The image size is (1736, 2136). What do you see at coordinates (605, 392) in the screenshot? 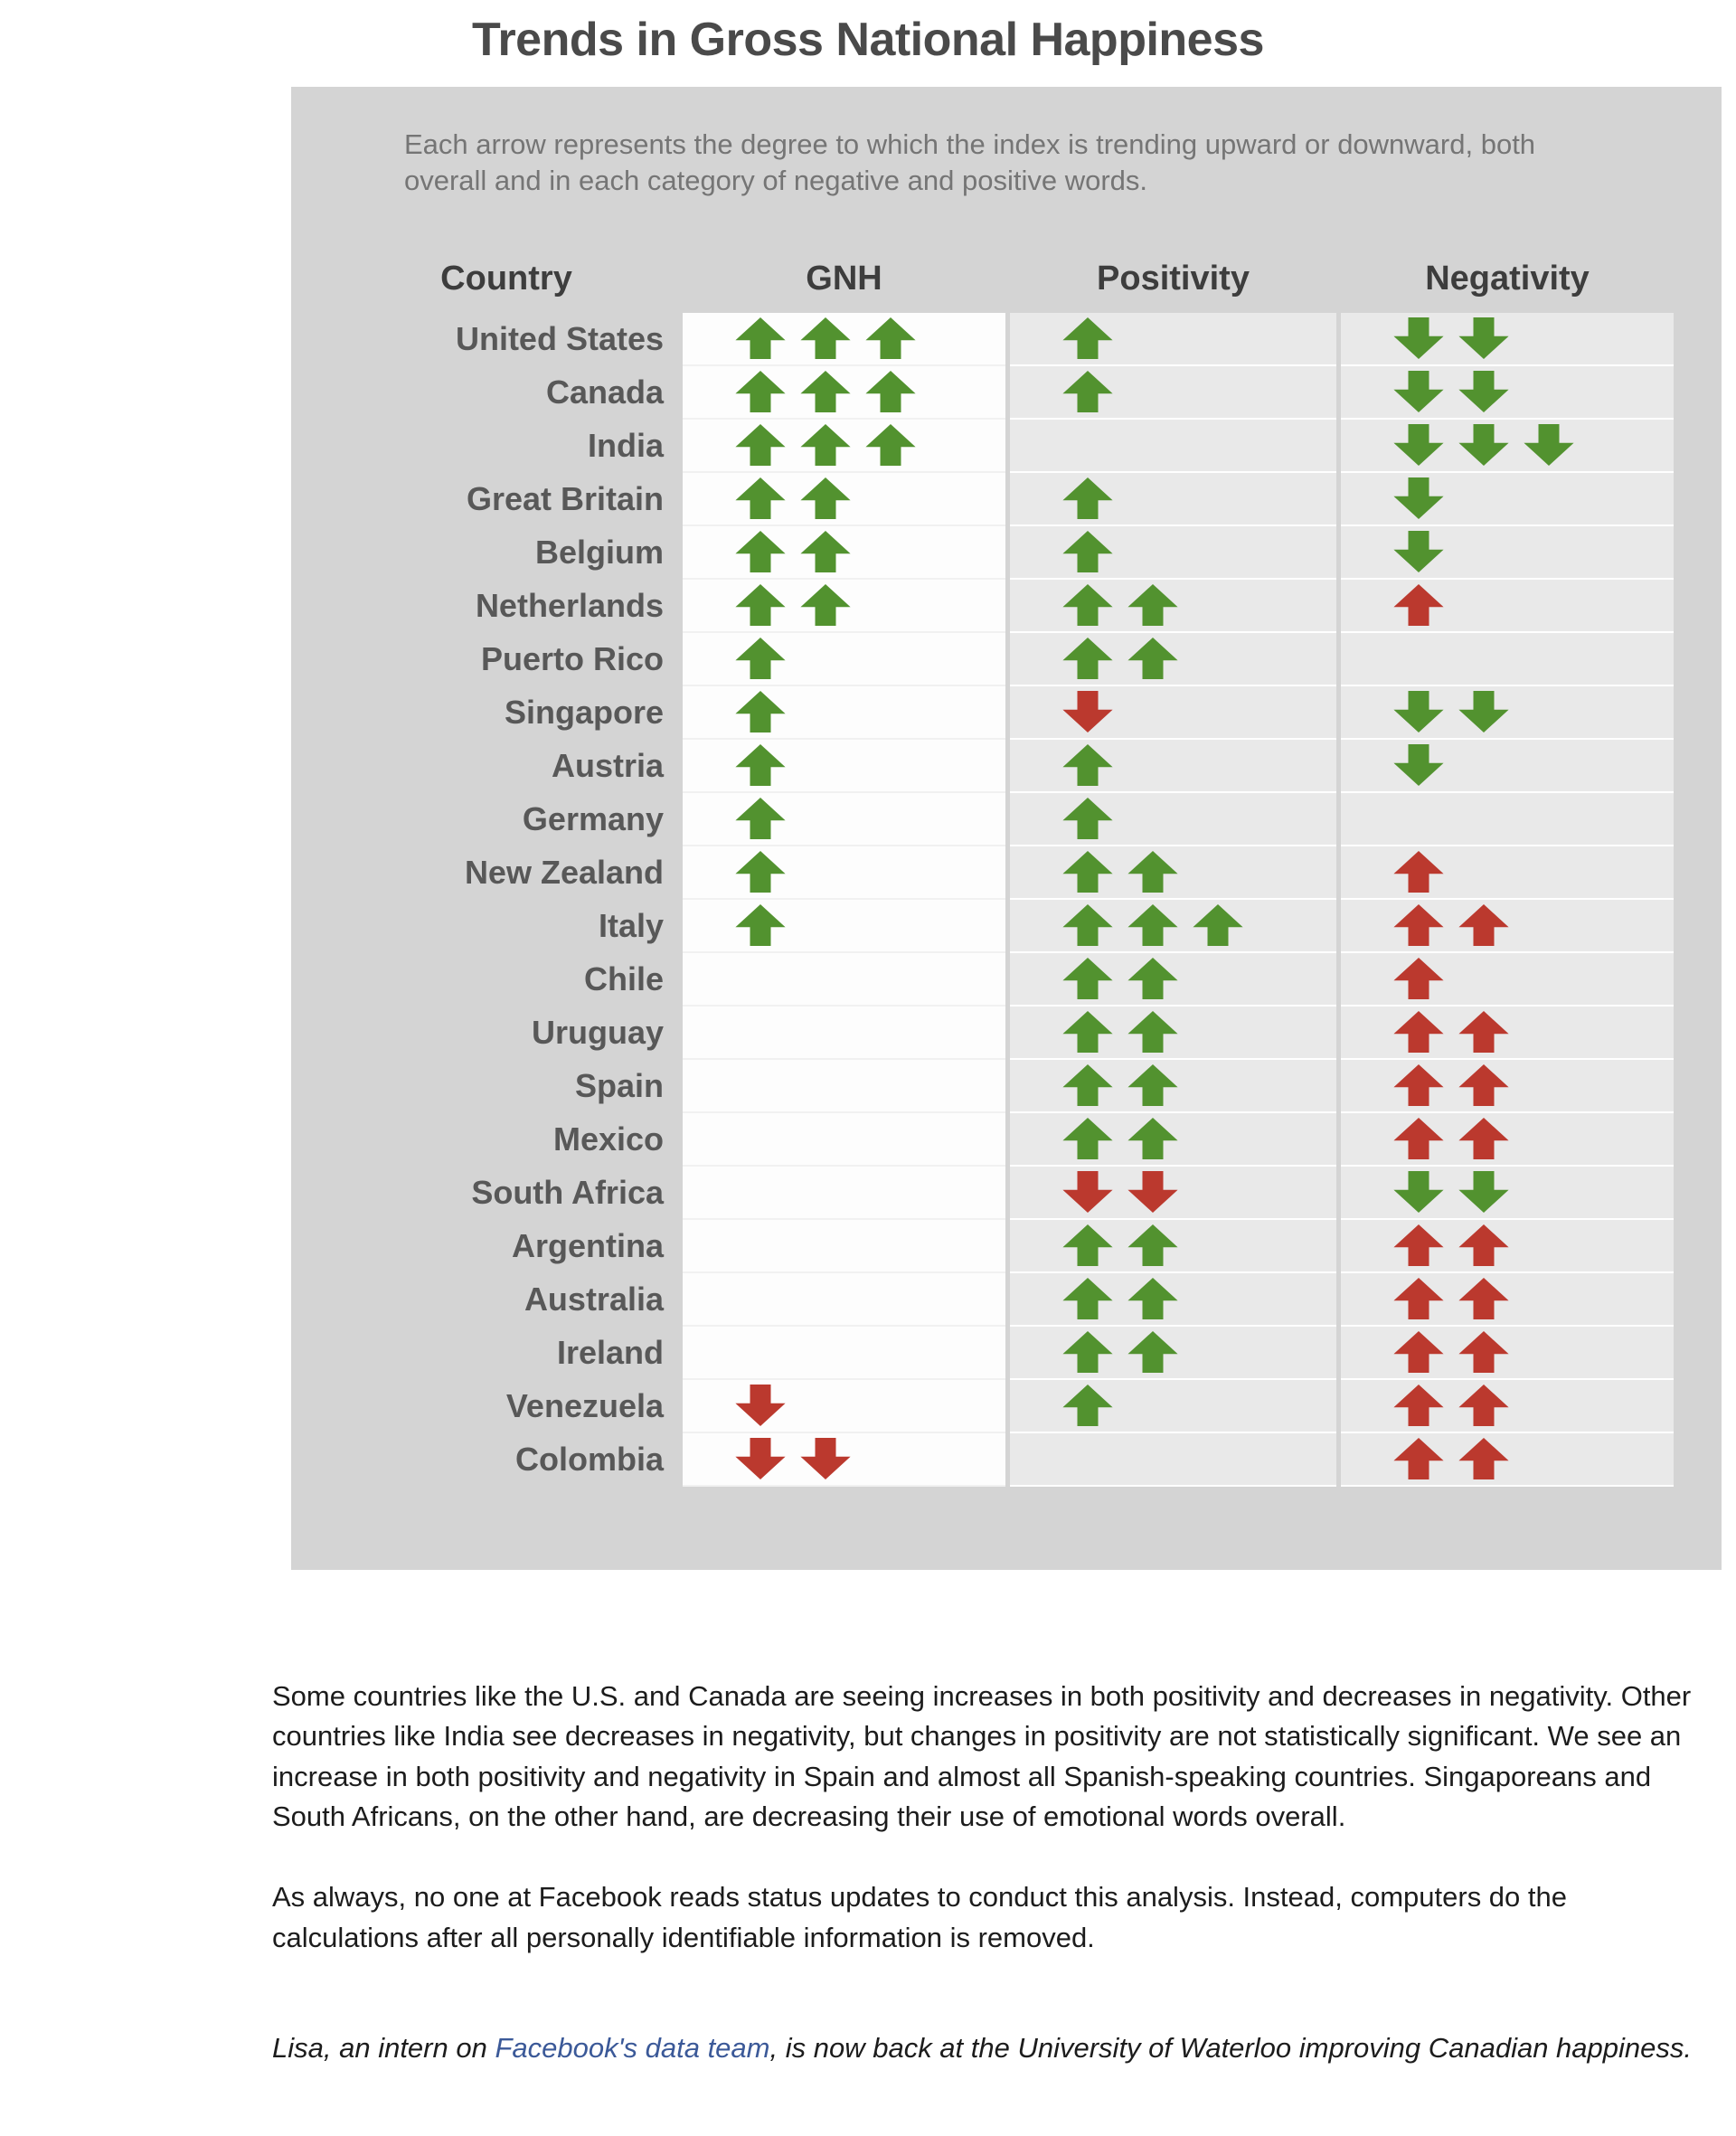
I see `country-label: Canada` at bounding box center [605, 392].